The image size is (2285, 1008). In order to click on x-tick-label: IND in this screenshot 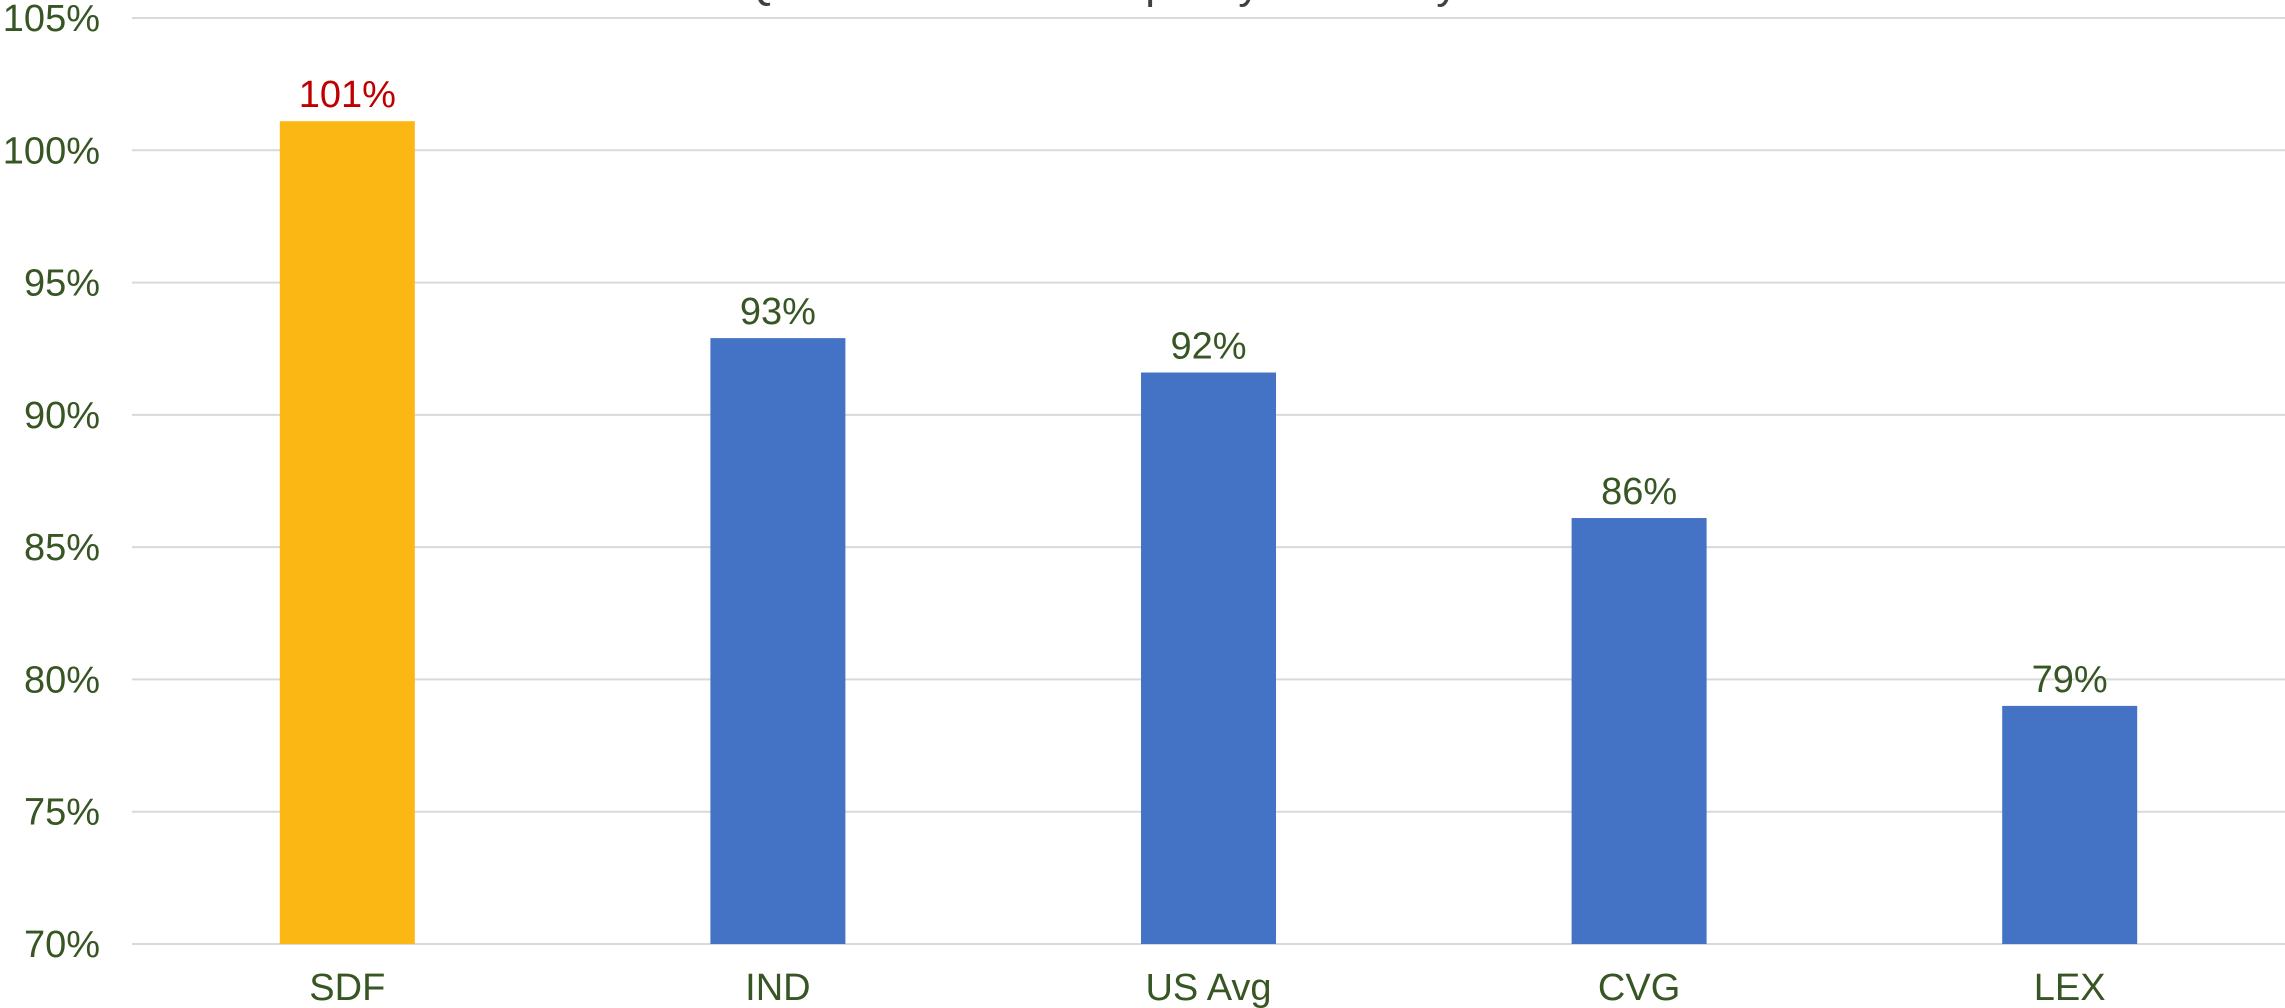, I will do `click(777, 987)`.